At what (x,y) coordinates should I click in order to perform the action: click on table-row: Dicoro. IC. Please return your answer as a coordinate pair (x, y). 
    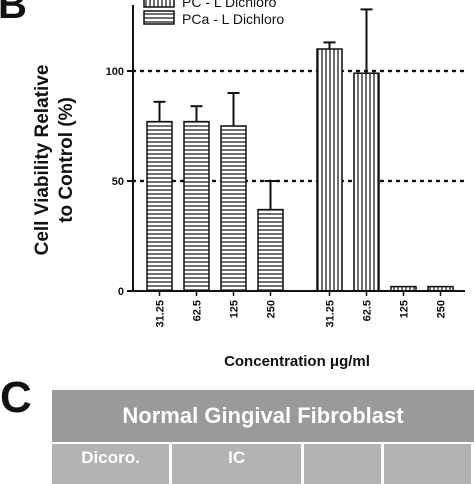
    Looking at the image, I should click on (263, 464).